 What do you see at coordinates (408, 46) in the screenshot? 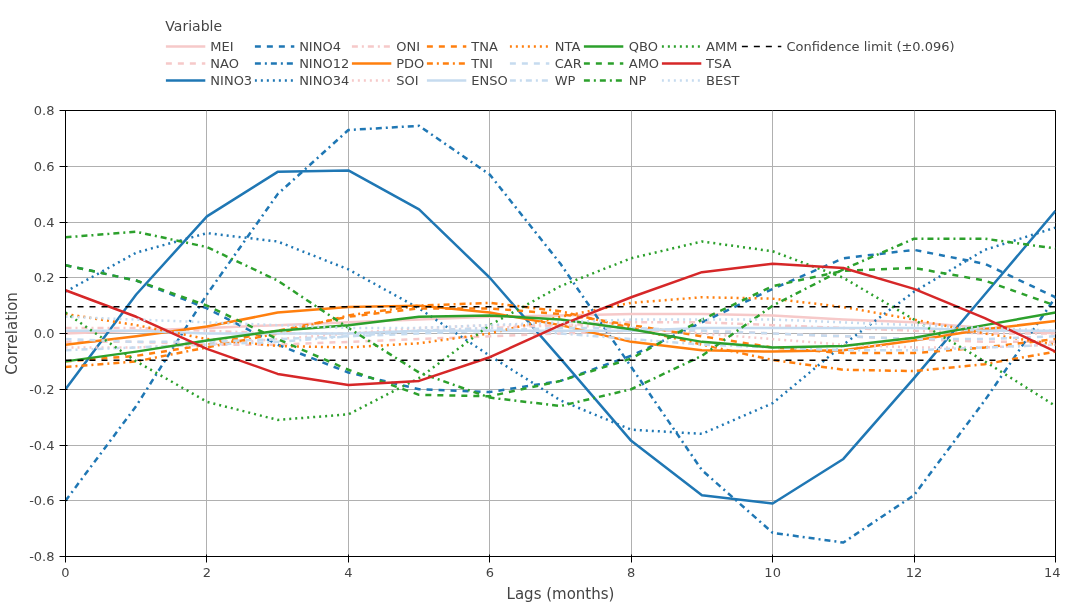
I see `legend-label: ONI` at bounding box center [408, 46].